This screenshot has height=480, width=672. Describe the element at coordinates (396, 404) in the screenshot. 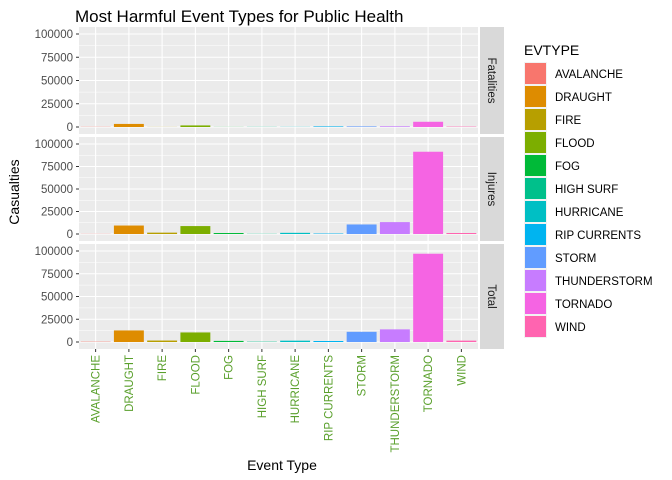

I see `x-tick-label: THUNDERSTORM` at that location.